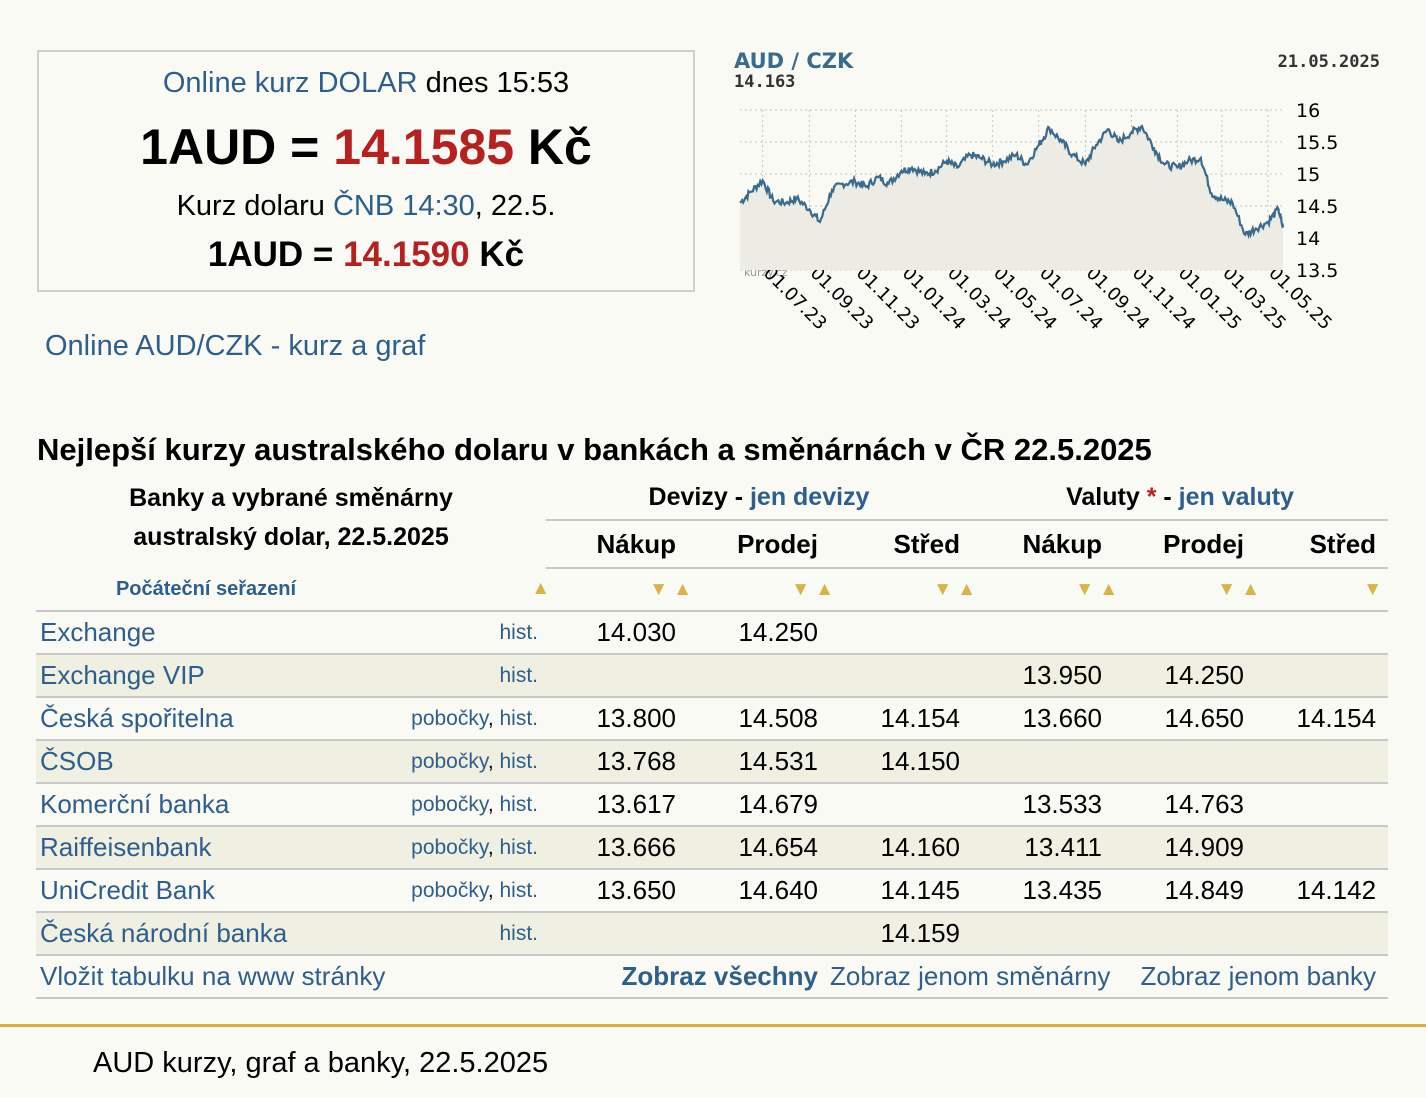 The height and width of the screenshot is (1098, 1426). What do you see at coordinates (515, 206) in the screenshot?
I see `cnb-rate-date: , 22.5.` at bounding box center [515, 206].